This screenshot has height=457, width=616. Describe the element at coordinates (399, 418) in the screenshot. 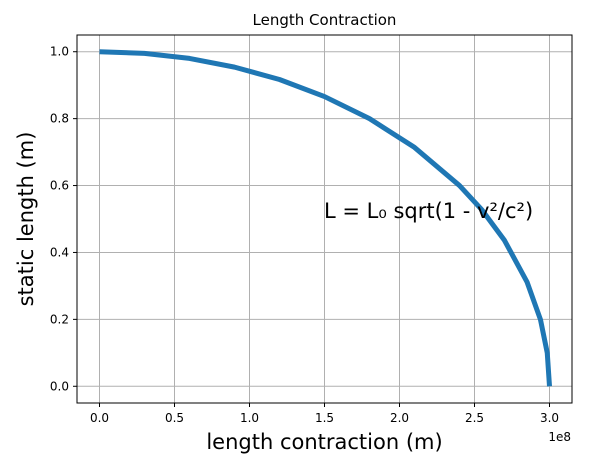

I see `x-tick-label: 2.0` at that location.